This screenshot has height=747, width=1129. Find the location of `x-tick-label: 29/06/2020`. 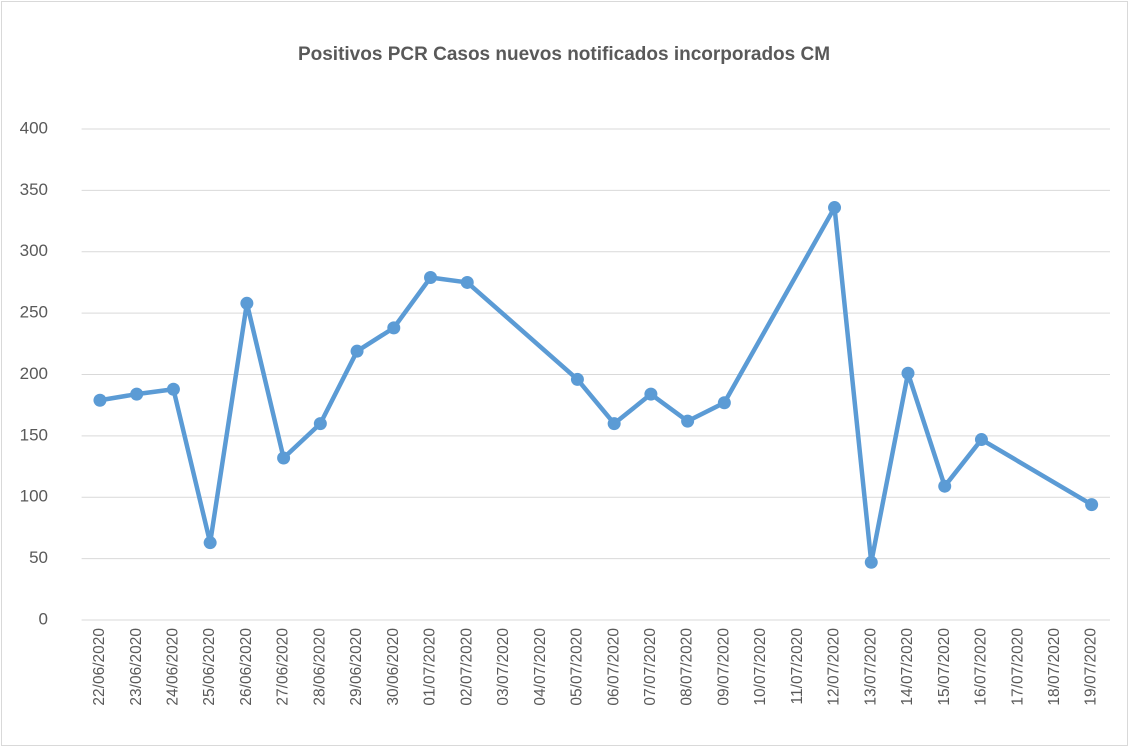

x-tick-label: 29/06/2020 is located at coordinates (356, 667).